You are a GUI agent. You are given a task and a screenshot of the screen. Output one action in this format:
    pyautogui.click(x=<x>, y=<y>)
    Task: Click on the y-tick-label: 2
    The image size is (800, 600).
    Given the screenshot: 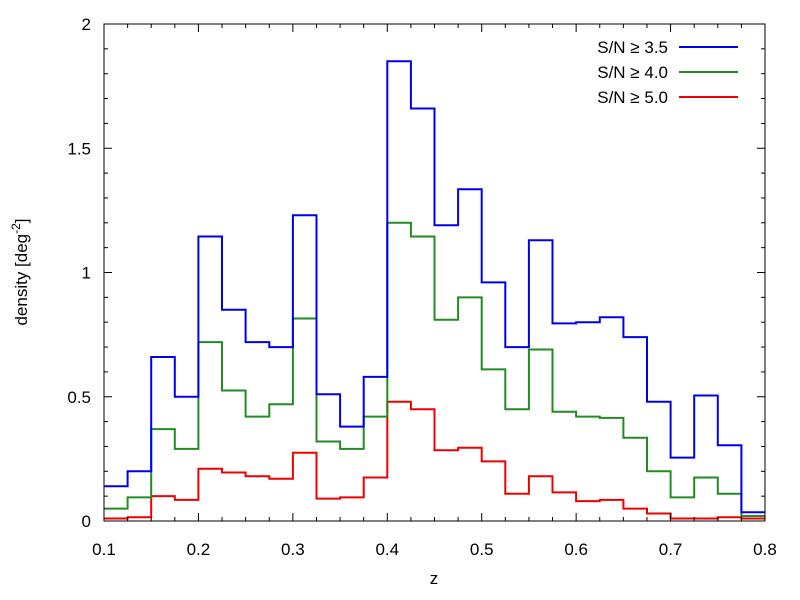 What is the action you would take?
    pyautogui.click(x=86, y=24)
    